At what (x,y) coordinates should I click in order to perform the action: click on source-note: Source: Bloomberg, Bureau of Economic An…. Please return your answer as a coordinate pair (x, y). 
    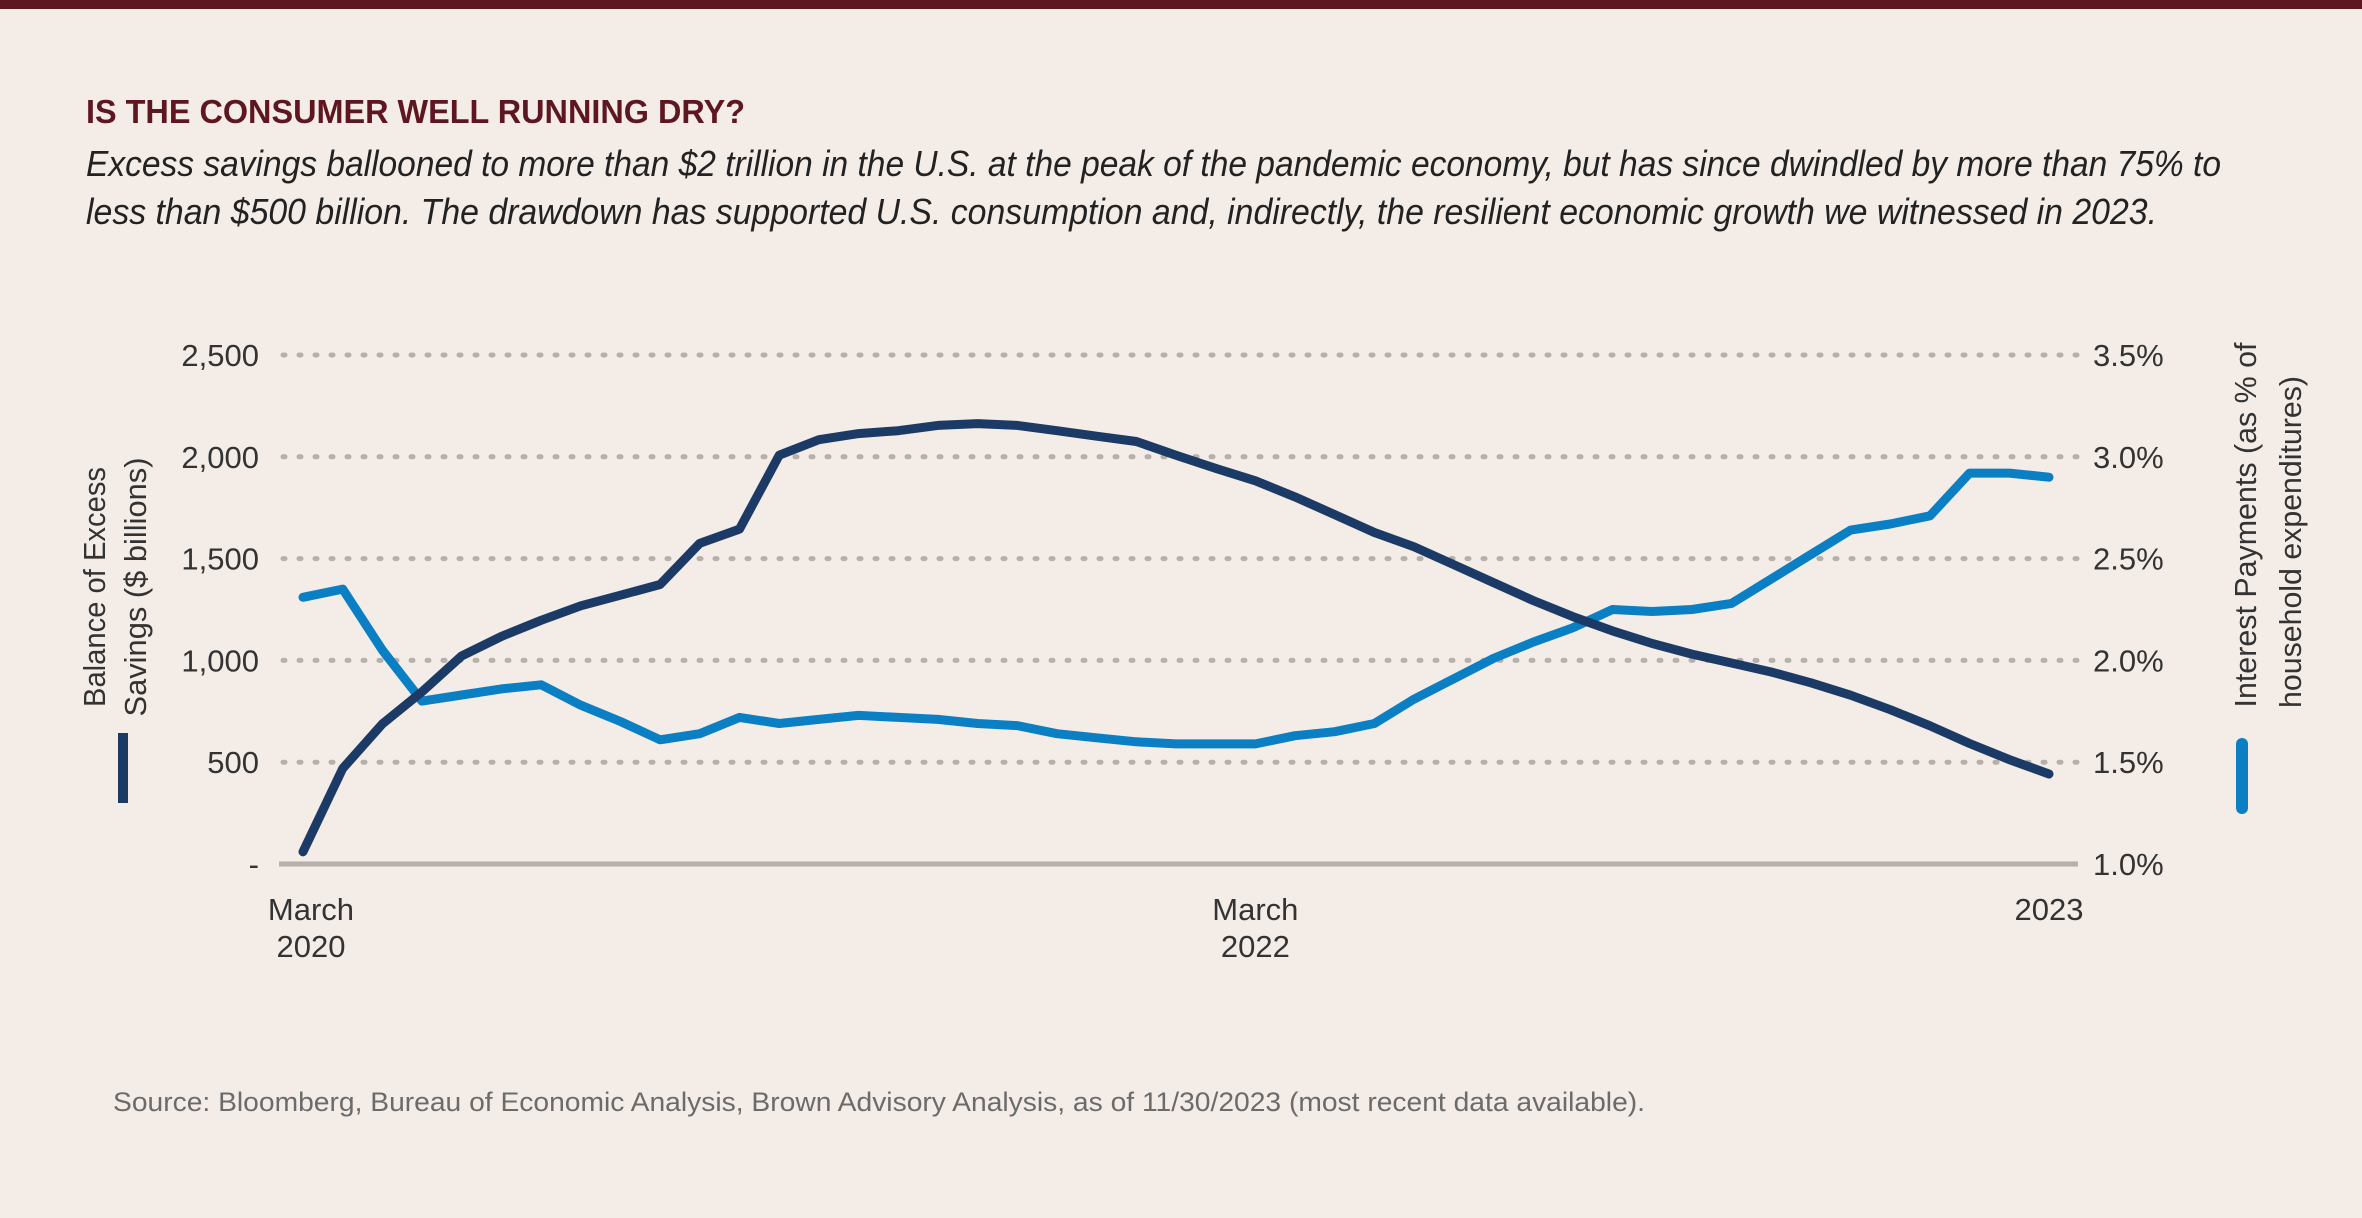
    Looking at the image, I should click on (879, 1102).